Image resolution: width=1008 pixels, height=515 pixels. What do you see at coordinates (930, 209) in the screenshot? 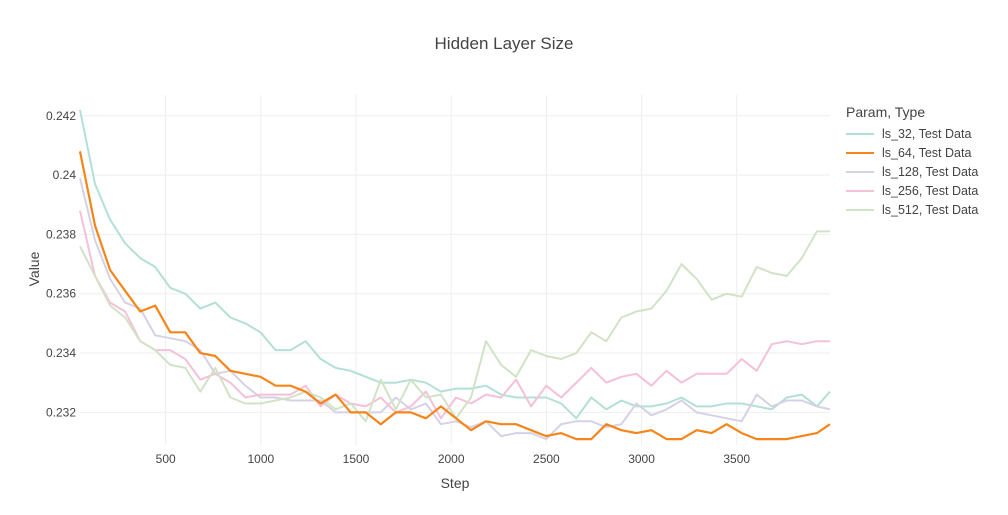
I see `legend-label: ls_512, Test Data` at bounding box center [930, 209].